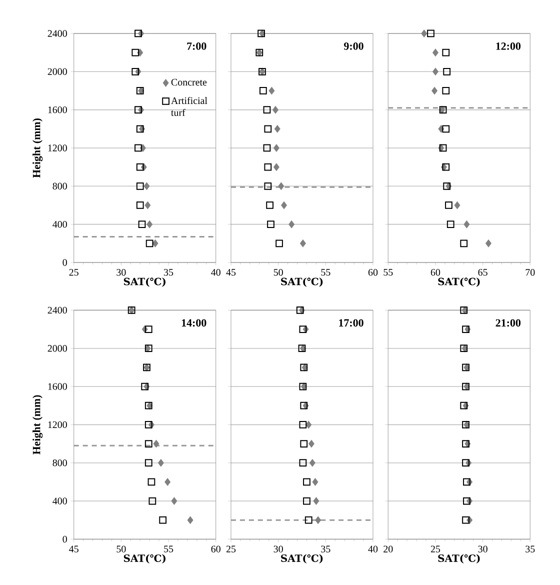 This screenshot has height=585, width=560. I want to click on text: 14:00, so click(194, 323).